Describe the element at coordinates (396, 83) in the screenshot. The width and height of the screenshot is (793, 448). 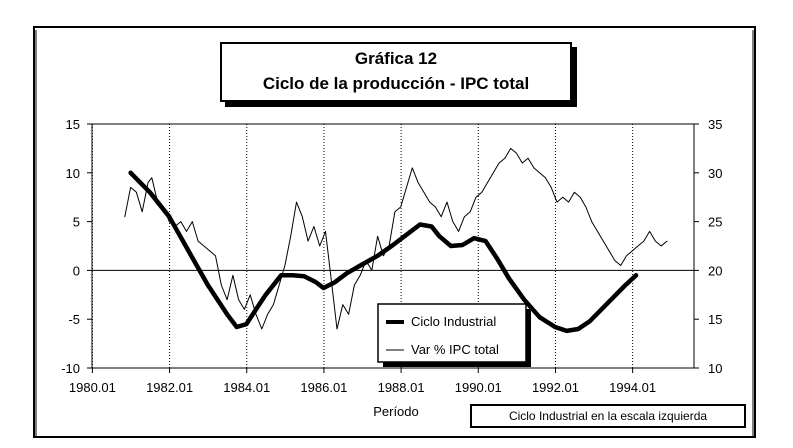
I see `chart-subtitle: Ciclo de la producción - IPC total` at that location.